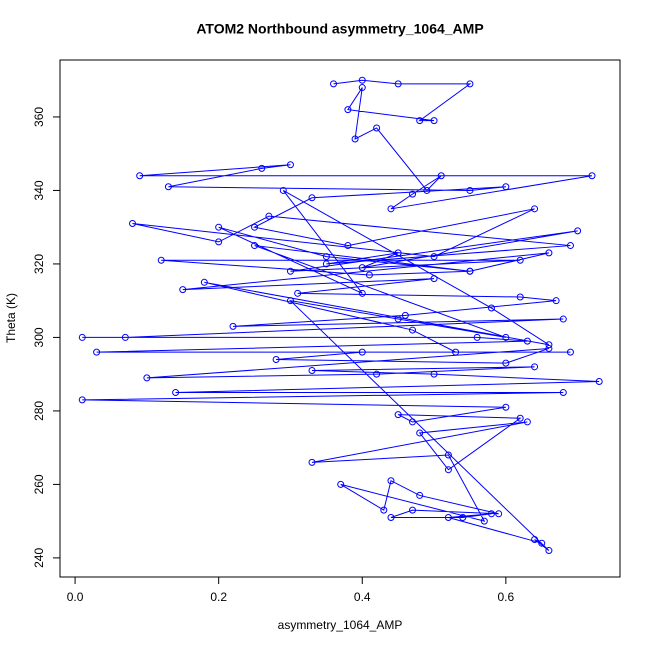 The height and width of the screenshot is (655, 650). What do you see at coordinates (340, 625) in the screenshot?
I see `x-axis-label: asymmetry_1064_AMP` at bounding box center [340, 625].